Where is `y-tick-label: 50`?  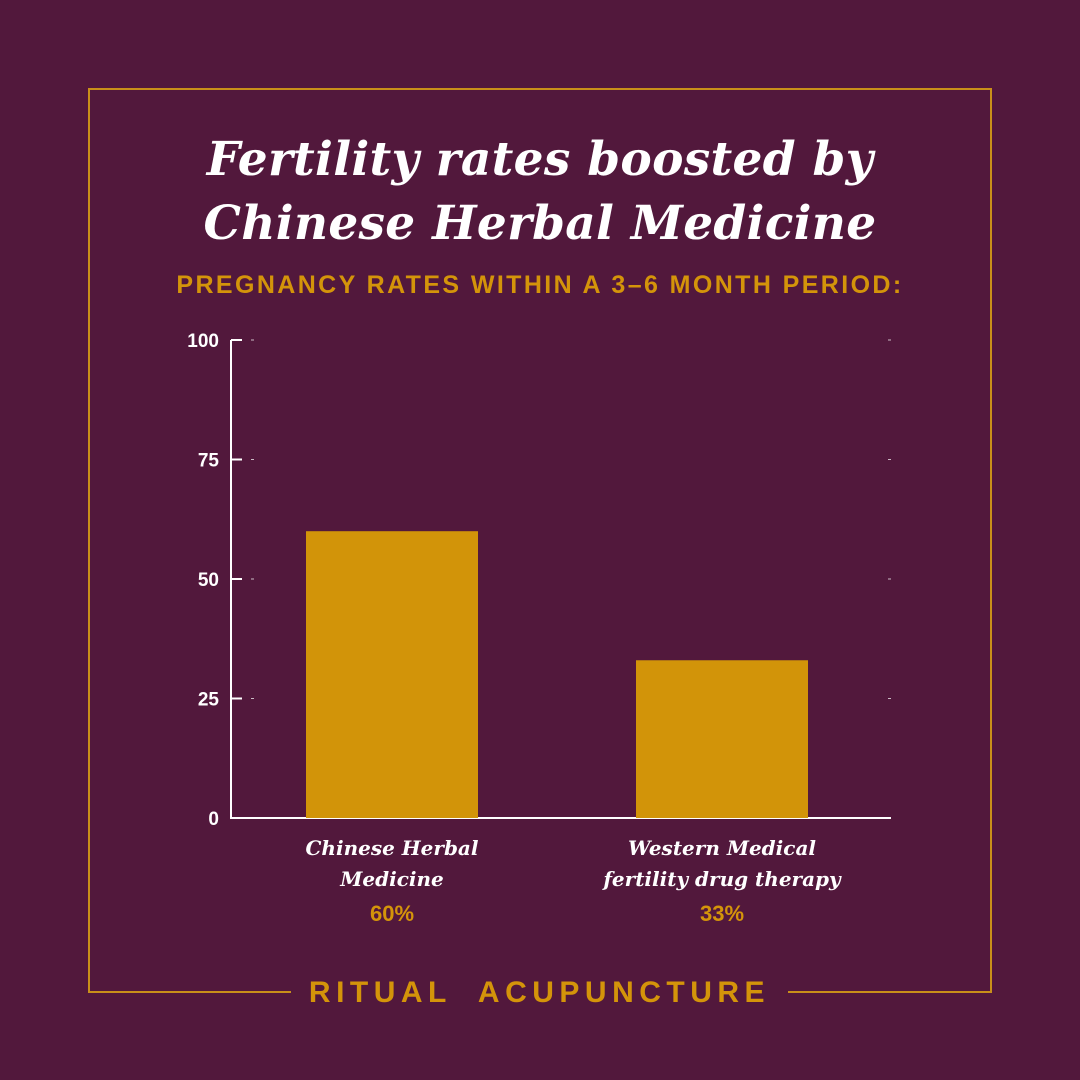 y-tick-label: 50 is located at coordinates (208, 580).